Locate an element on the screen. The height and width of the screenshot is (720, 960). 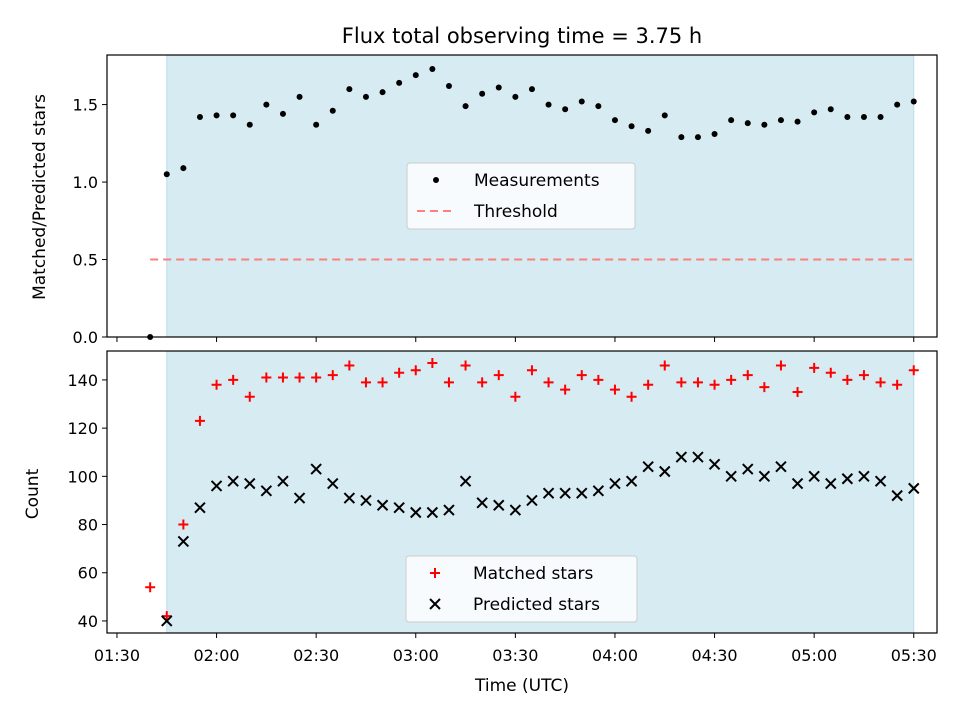
legend-predicted-marker is located at coordinates (435, 604).